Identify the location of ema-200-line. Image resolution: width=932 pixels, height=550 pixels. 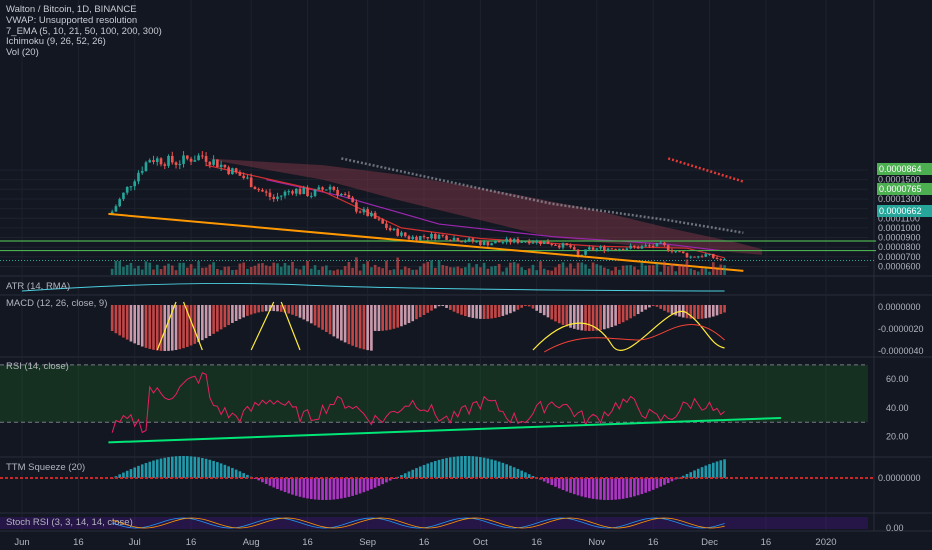
(705, 170).